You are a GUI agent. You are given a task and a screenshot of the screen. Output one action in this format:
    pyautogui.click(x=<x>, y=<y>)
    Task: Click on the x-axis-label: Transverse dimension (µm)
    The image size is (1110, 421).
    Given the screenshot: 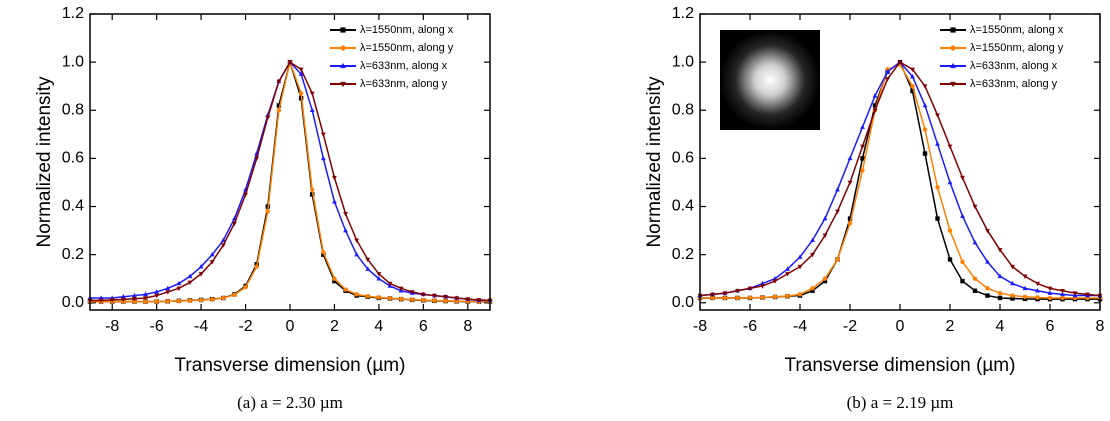 What is the action you would take?
    pyautogui.click(x=900, y=365)
    